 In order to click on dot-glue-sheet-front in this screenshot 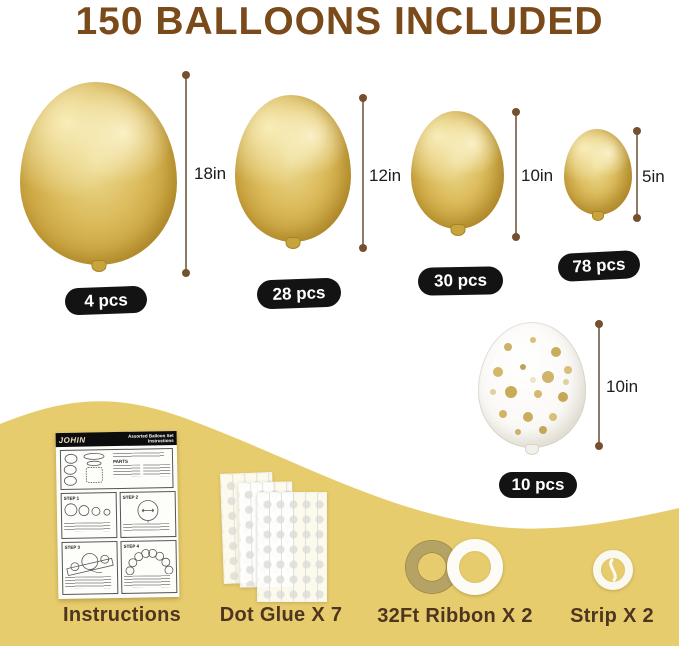, I will do `click(292, 547)`.